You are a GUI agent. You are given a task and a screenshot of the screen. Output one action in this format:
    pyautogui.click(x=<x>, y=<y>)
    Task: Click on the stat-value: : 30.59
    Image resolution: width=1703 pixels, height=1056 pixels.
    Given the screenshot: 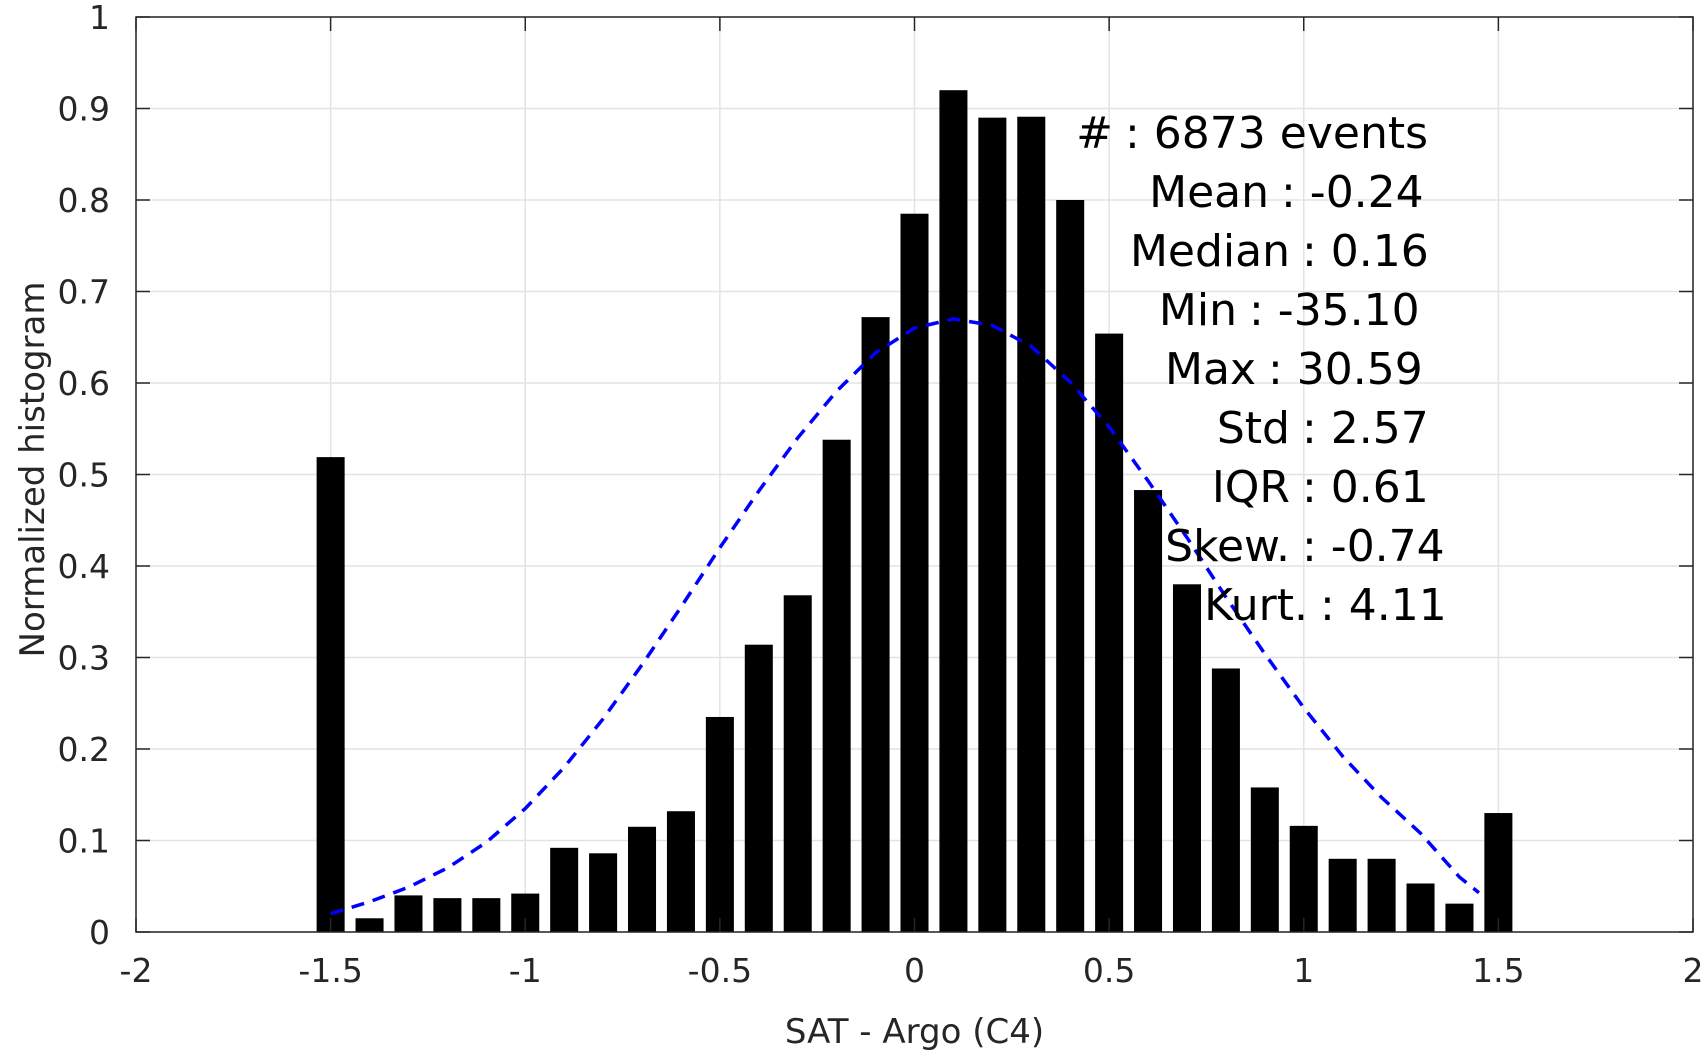 What is the action you would take?
    pyautogui.click(x=1345, y=369)
    